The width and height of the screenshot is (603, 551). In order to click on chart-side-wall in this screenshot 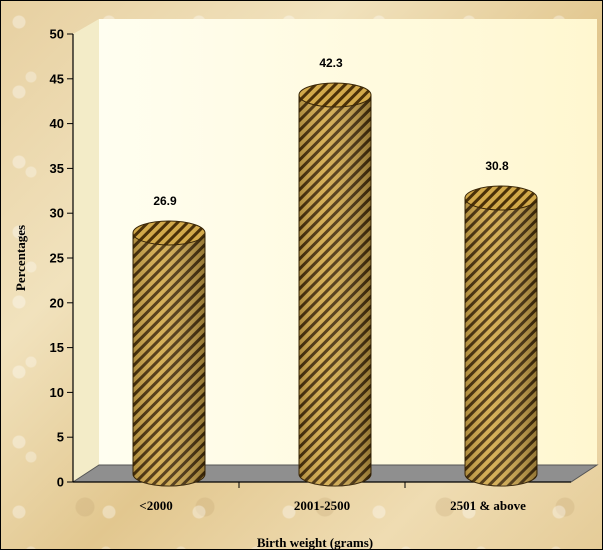, I will do `click(86, 250)`.